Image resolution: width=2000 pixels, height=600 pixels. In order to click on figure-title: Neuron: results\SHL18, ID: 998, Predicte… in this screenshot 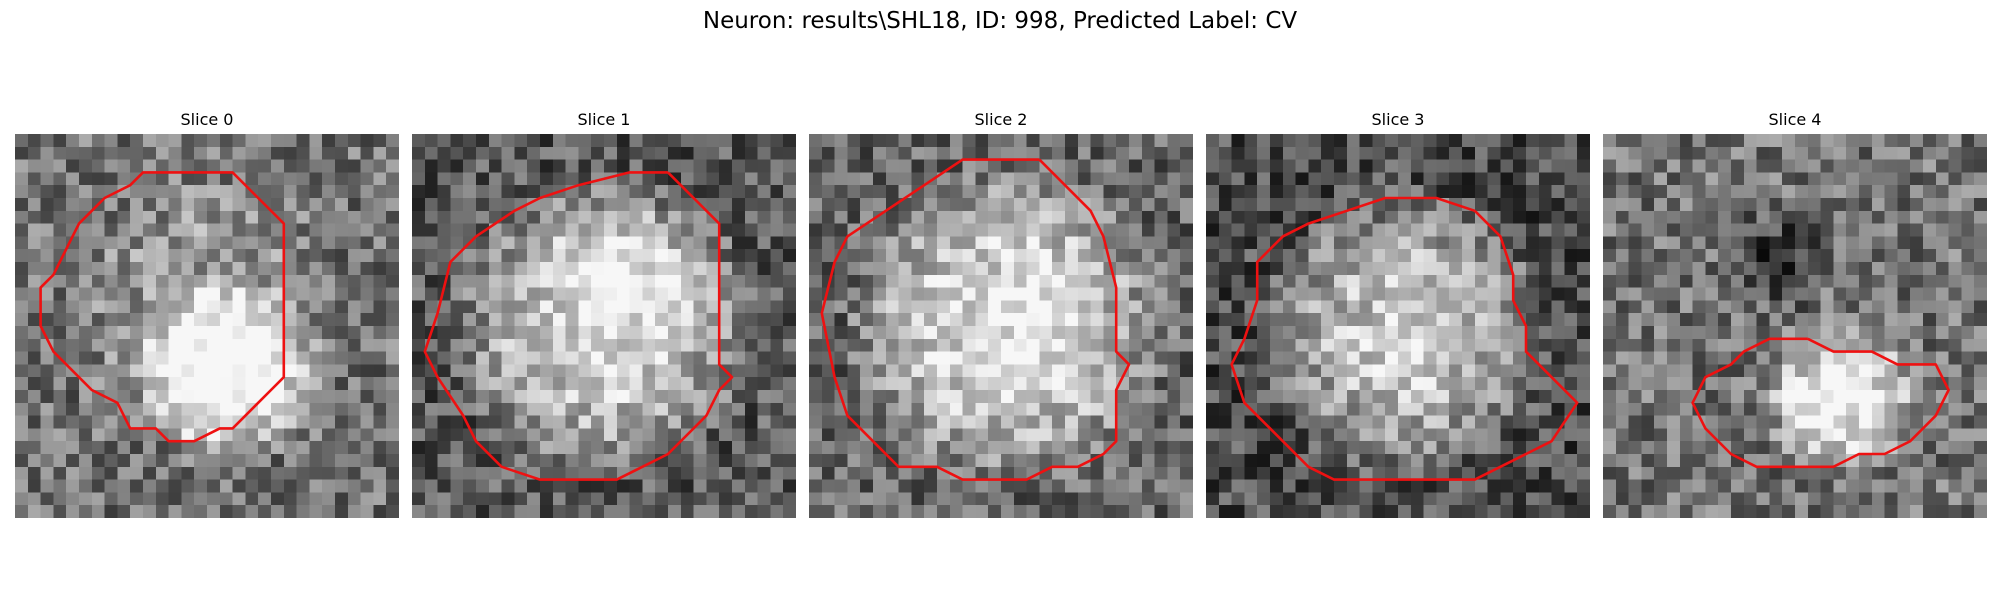, I will do `click(1000, 21)`.